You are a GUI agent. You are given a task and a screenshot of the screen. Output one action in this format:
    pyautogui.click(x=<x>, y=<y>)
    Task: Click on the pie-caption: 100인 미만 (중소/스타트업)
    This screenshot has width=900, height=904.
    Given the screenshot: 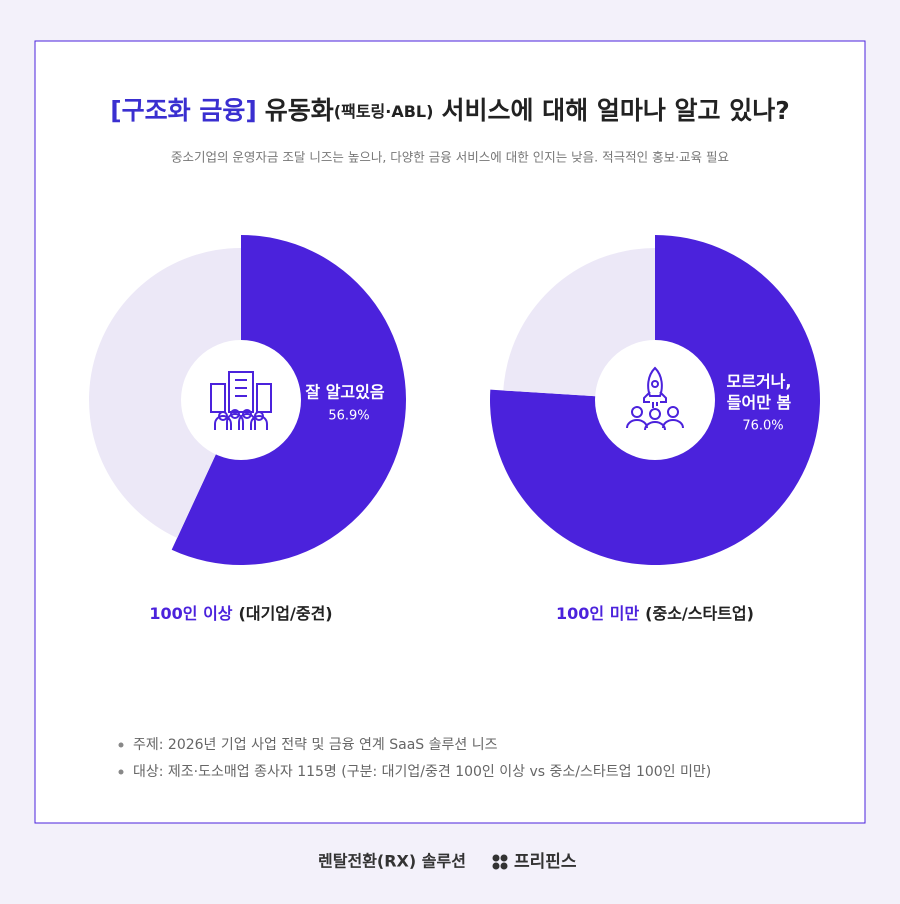 What is the action you would take?
    pyautogui.click(x=655, y=613)
    